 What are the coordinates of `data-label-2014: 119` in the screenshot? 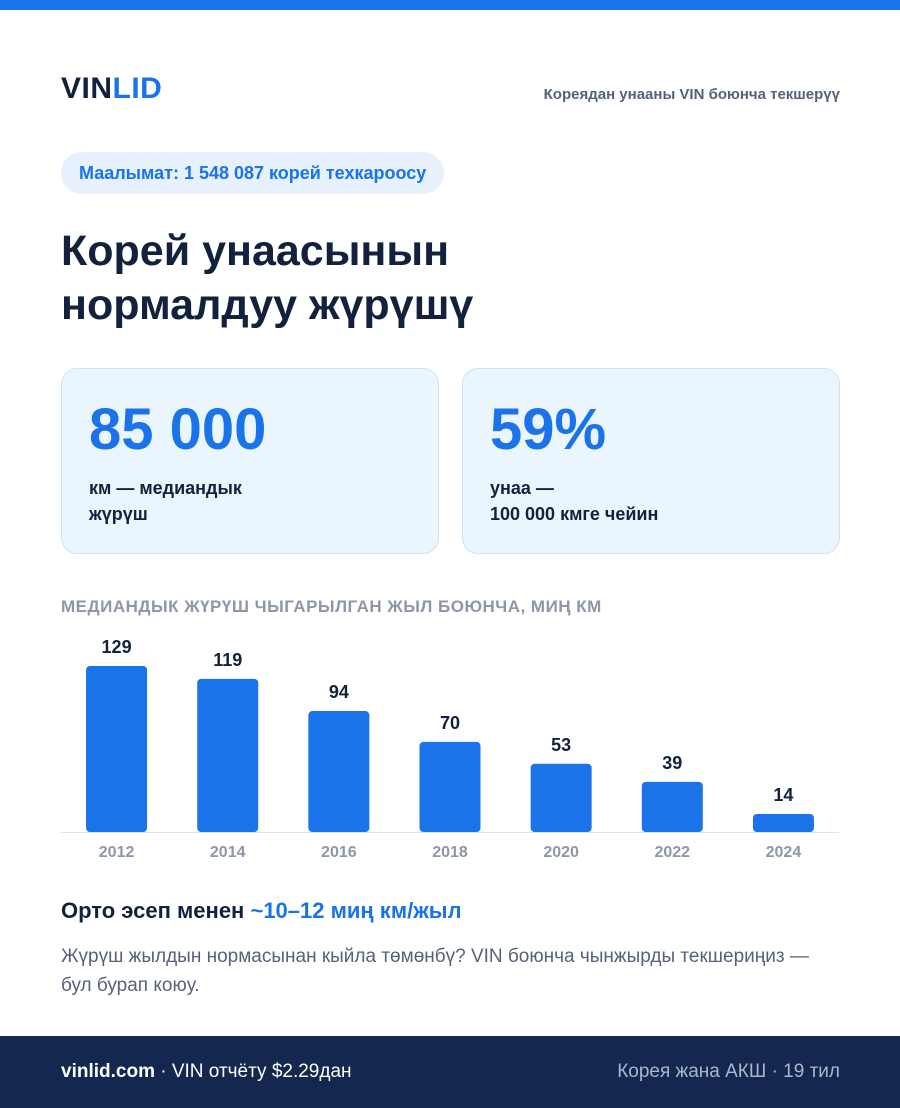 It's located at (227, 660).